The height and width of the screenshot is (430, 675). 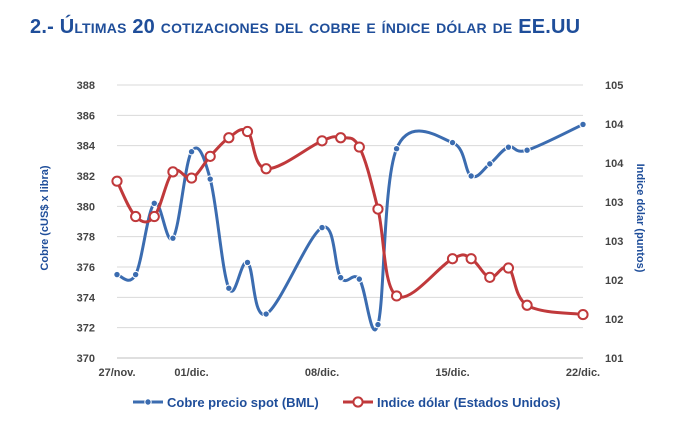 What do you see at coordinates (86, 207) in the screenshot?
I see `y-left-tick-label: 380` at bounding box center [86, 207].